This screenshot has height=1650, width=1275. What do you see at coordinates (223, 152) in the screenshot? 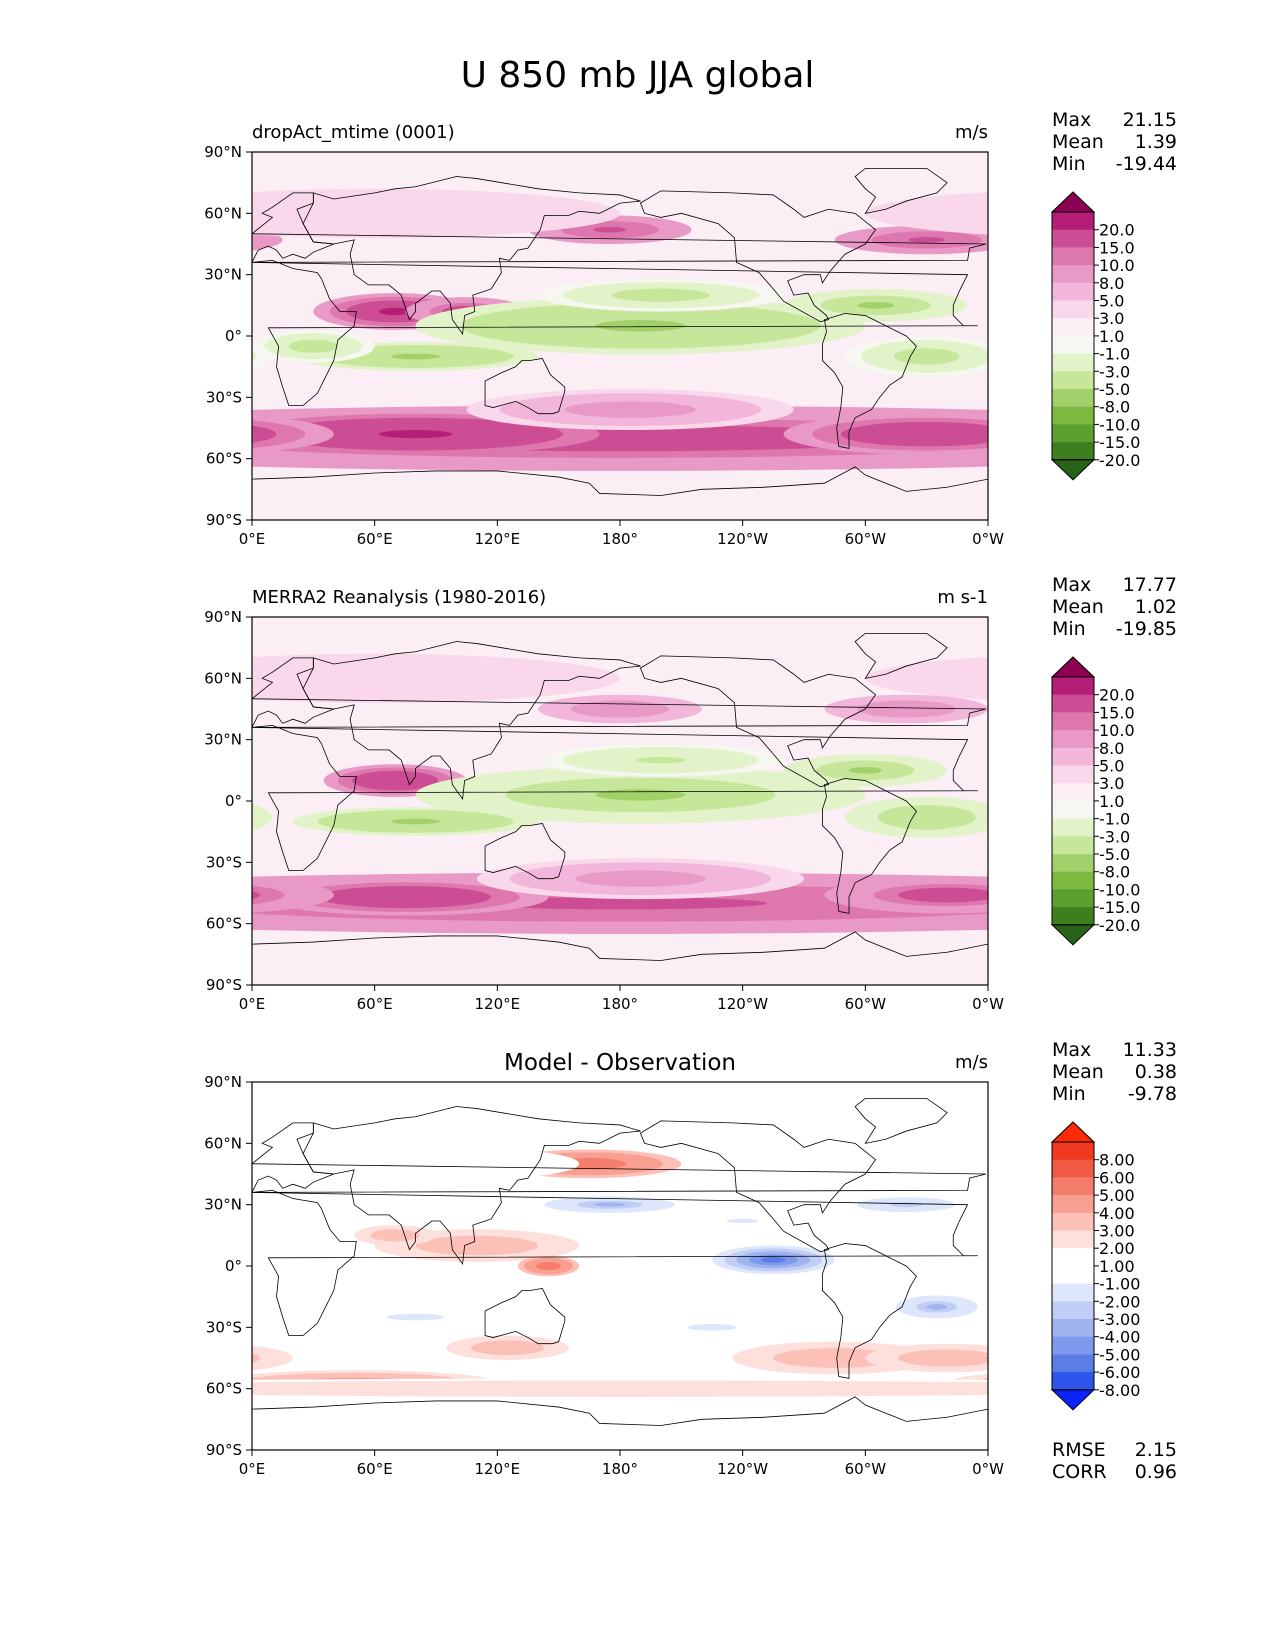
I see `y-tick-label: 90°N` at bounding box center [223, 152].